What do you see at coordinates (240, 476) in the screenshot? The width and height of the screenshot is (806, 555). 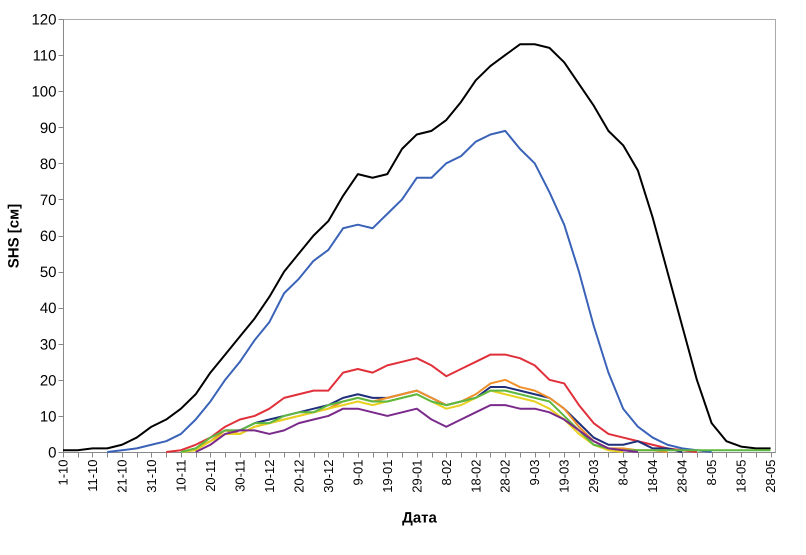 I see `x-tick-label: 30-11` at bounding box center [240, 476].